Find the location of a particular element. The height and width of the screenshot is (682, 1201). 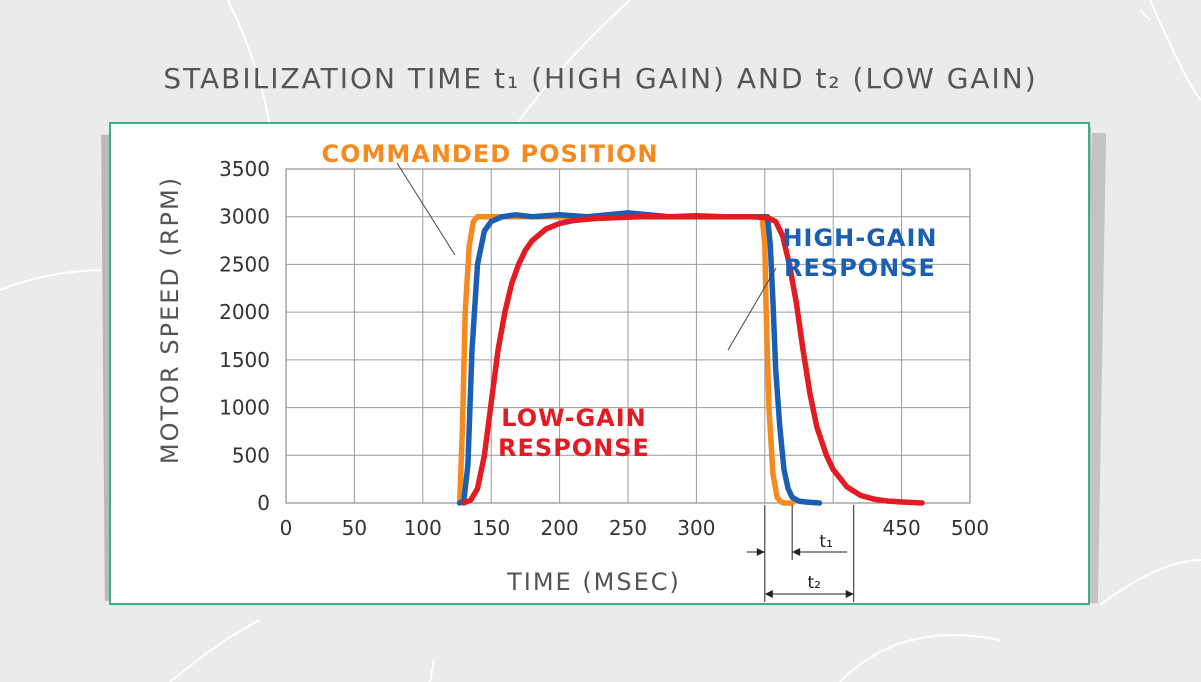

y-tick-label: 0 is located at coordinates (263, 503).